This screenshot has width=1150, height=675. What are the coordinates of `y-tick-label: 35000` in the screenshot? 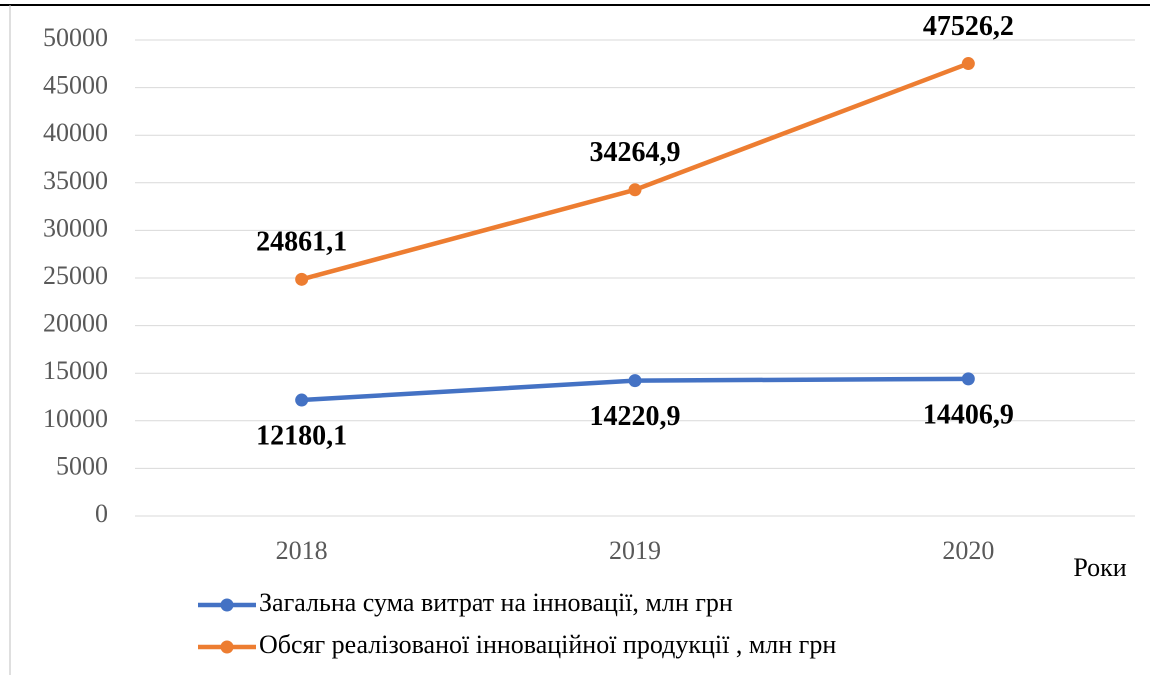 It's located at (75, 180).